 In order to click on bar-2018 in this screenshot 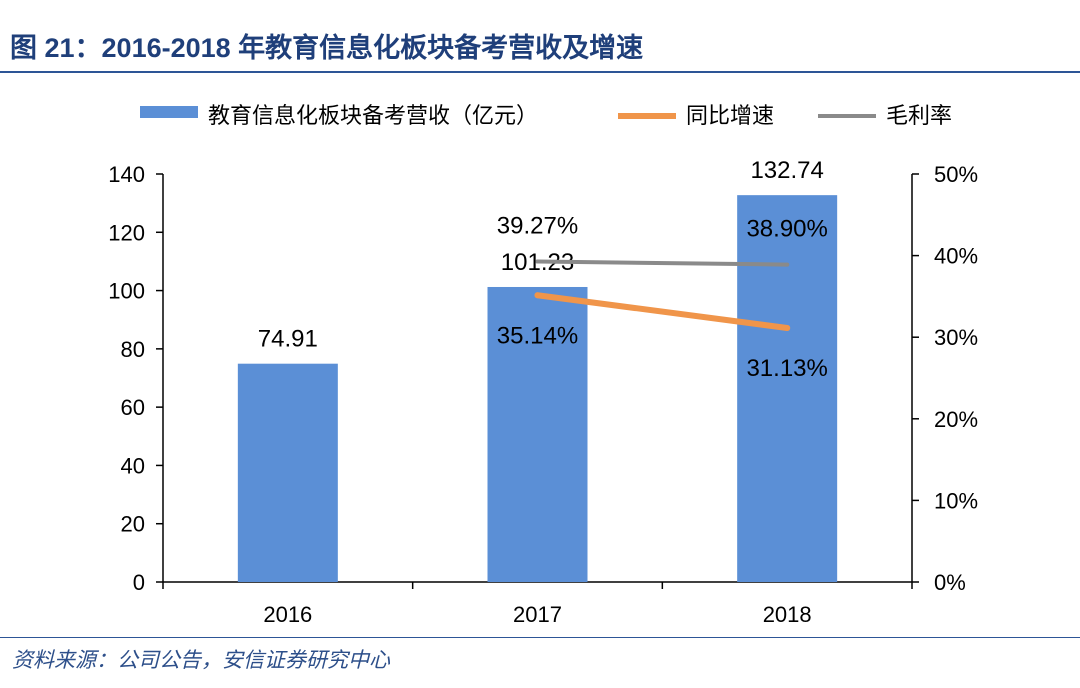, I will do `click(787, 388)`.